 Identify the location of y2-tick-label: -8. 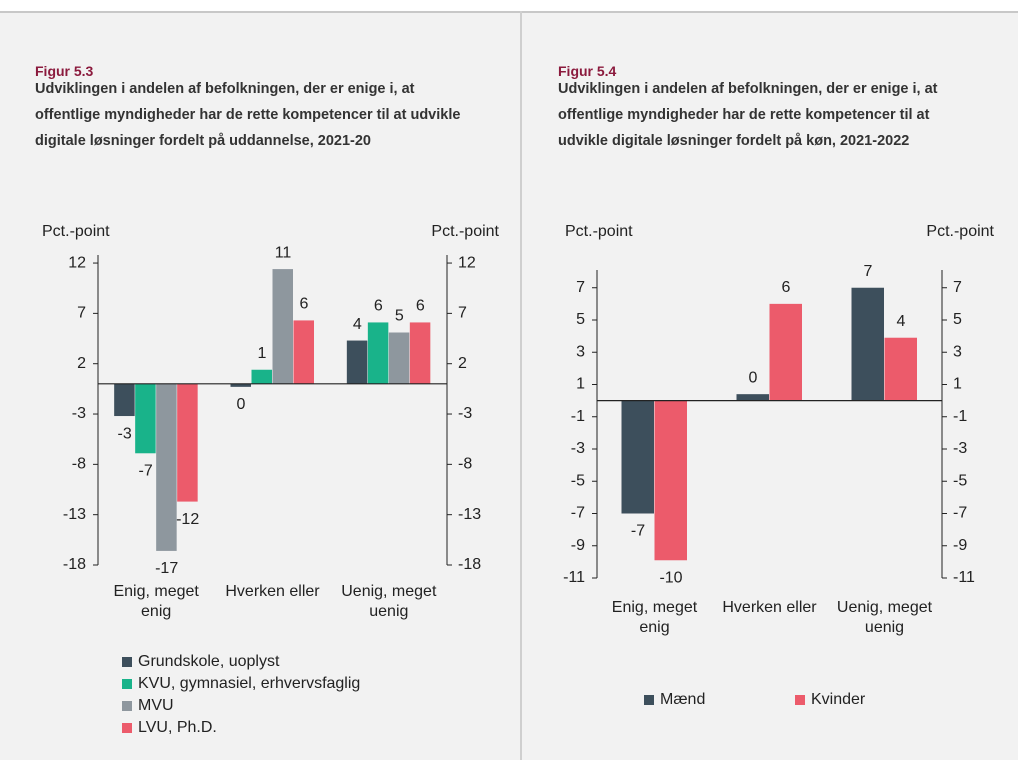
(465, 464).